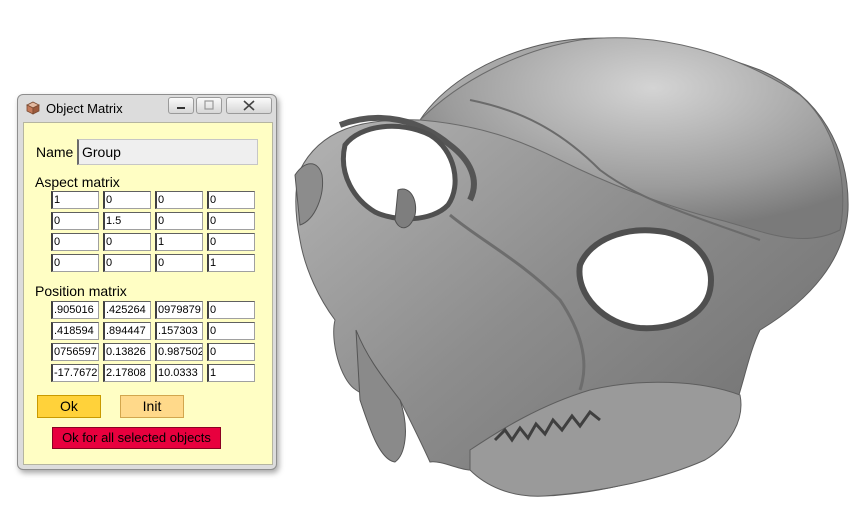 Image resolution: width=861 pixels, height=516 pixels. I want to click on position-matrix-label: Position matrix, so click(81, 291).